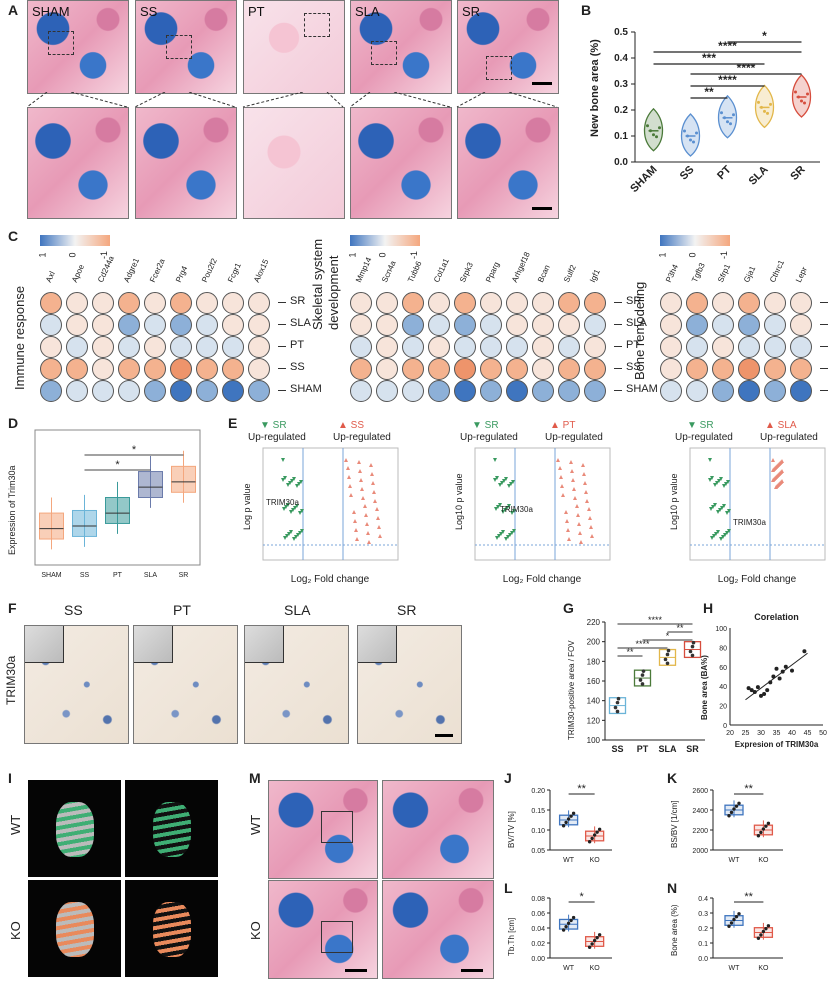 The image size is (830, 983). Describe the element at coordinates (776, 676) in the screenshot. I see `fit-line` at that location.